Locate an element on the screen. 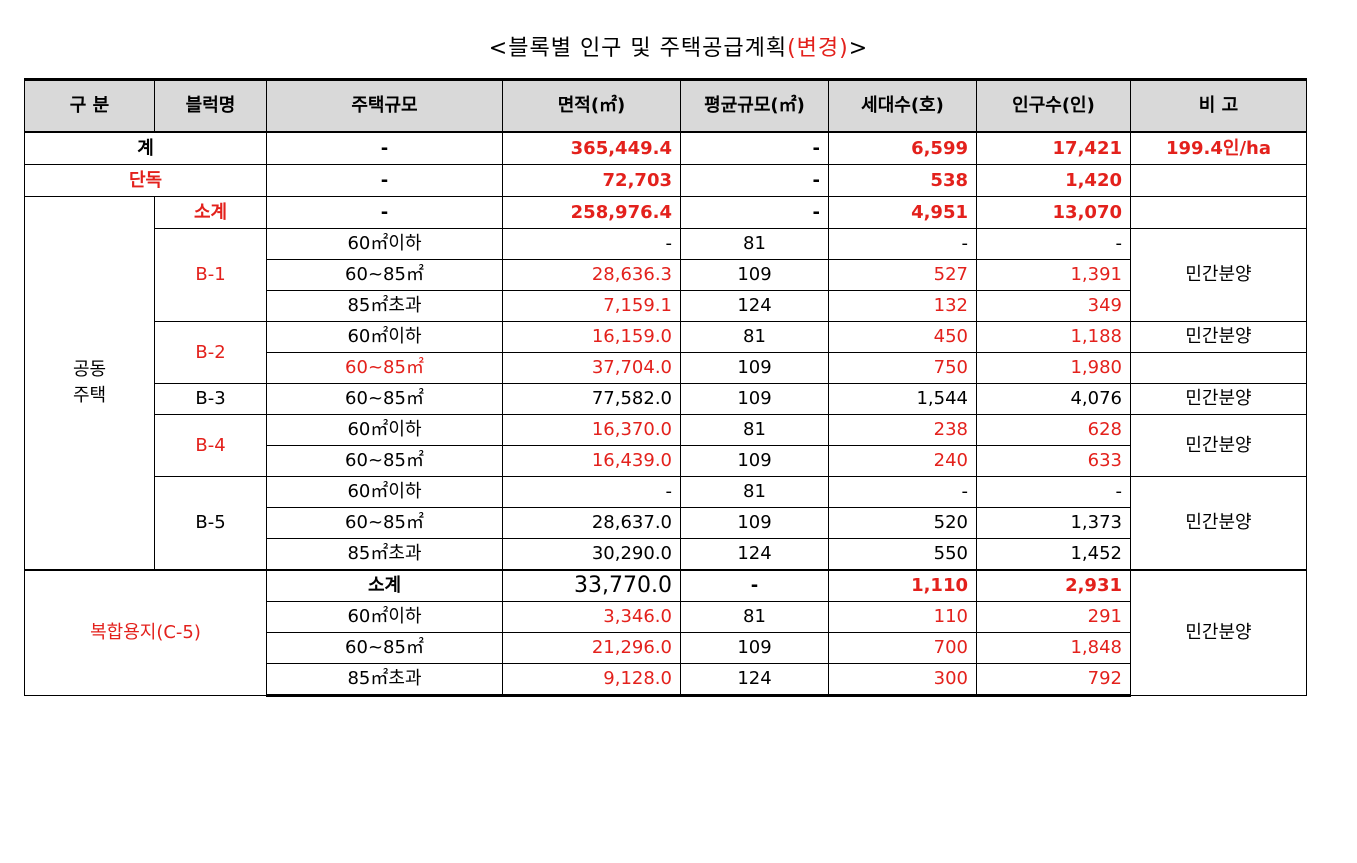 The width and height of the screenshot is (1357, 863). mixed-subtotal-avg: - is located at coordinates (754, 585).